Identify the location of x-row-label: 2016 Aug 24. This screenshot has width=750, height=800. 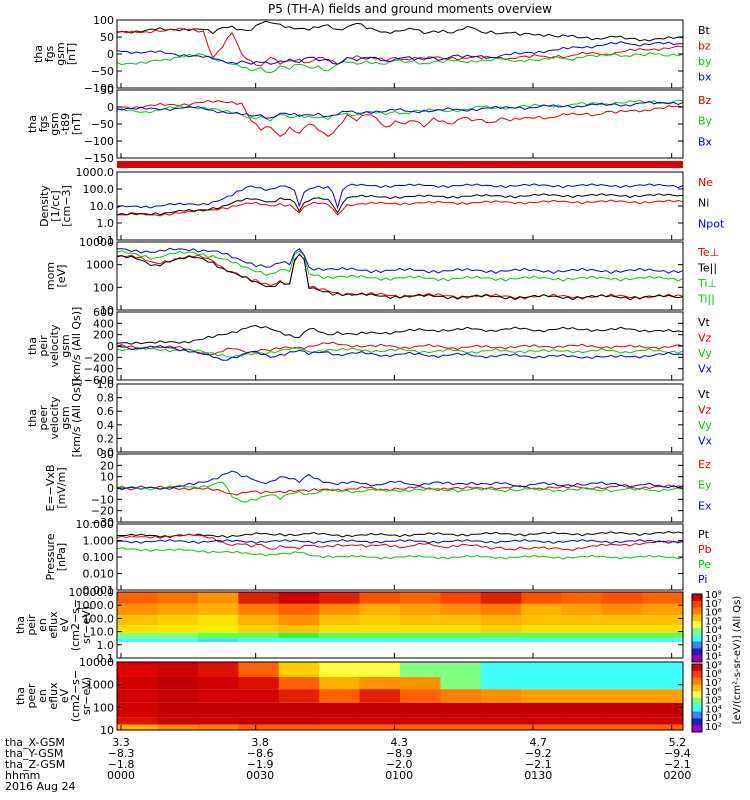
(40, 786).